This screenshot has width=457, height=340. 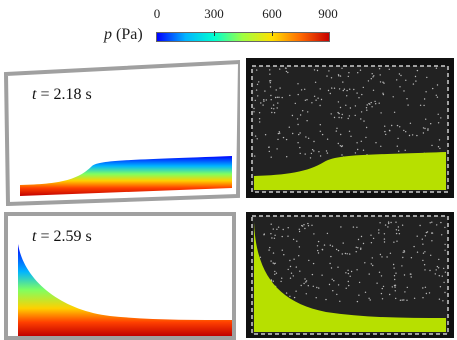 What do you see at coordinates (129, 34) in the screenshot?
I see `colorbar-unit: (Pa)` at bounding box center [129, 34].